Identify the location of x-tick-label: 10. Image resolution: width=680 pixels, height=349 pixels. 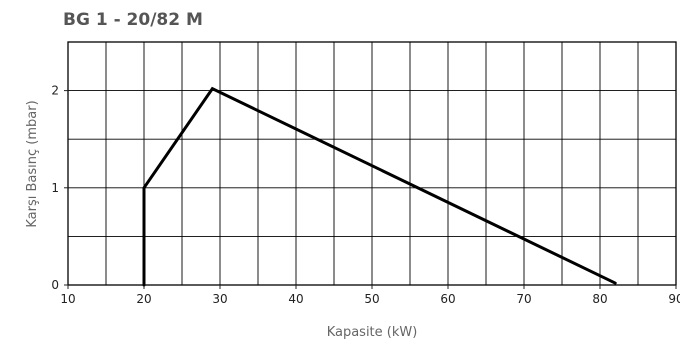
(67, 299).